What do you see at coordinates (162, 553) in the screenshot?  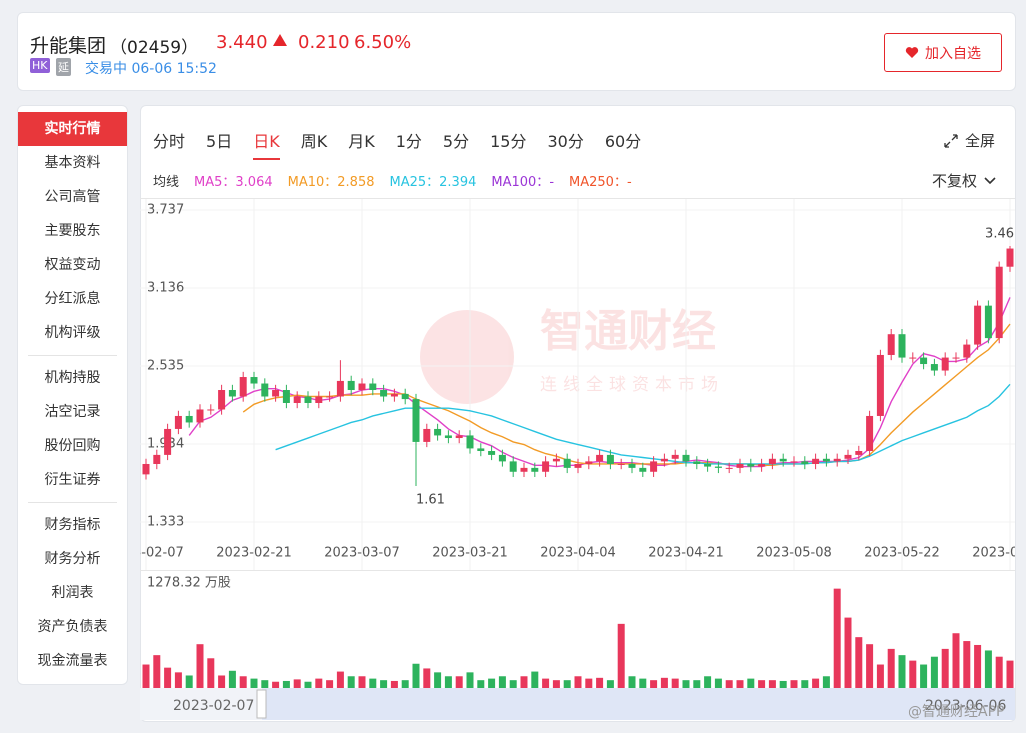 I see `x-tick-label: 2023-02-07` at bounding box center [162, 553].